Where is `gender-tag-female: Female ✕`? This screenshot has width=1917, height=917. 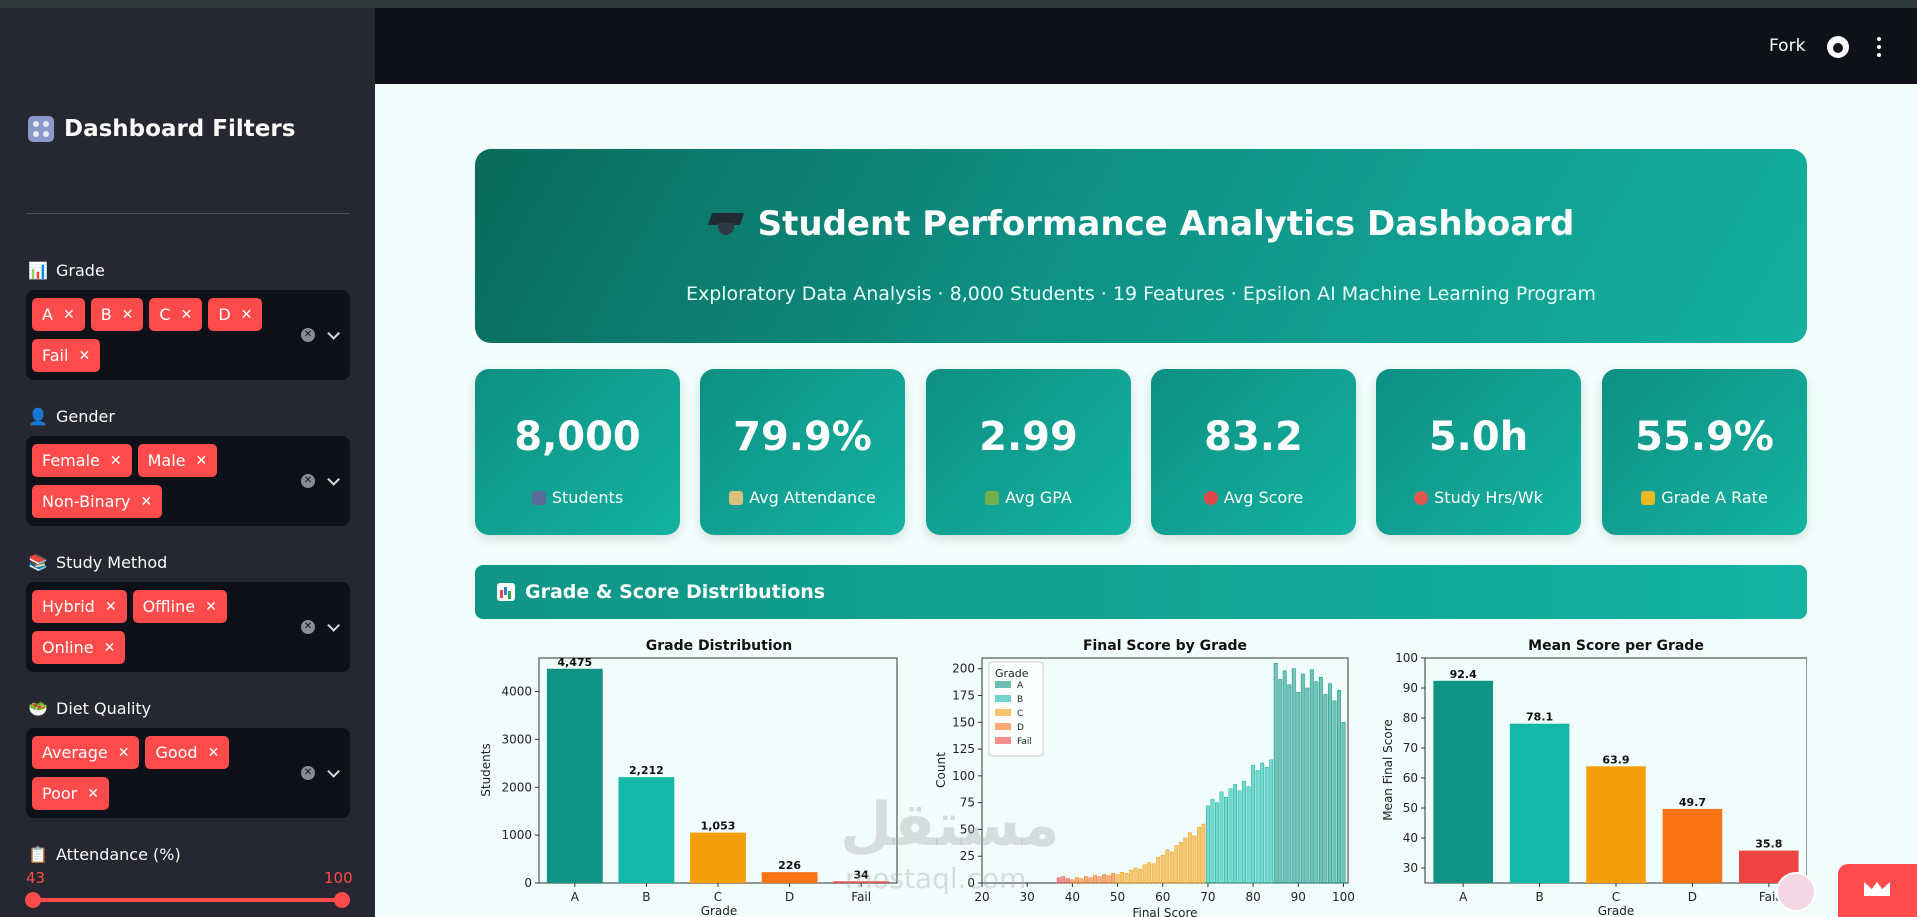
gender-tag-female: Female ✕ is located at coordinates (82, 460).